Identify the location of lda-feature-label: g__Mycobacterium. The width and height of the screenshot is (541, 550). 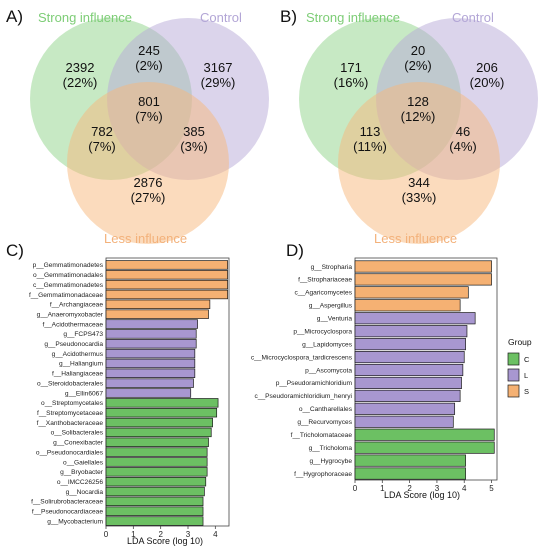
(75, 521).